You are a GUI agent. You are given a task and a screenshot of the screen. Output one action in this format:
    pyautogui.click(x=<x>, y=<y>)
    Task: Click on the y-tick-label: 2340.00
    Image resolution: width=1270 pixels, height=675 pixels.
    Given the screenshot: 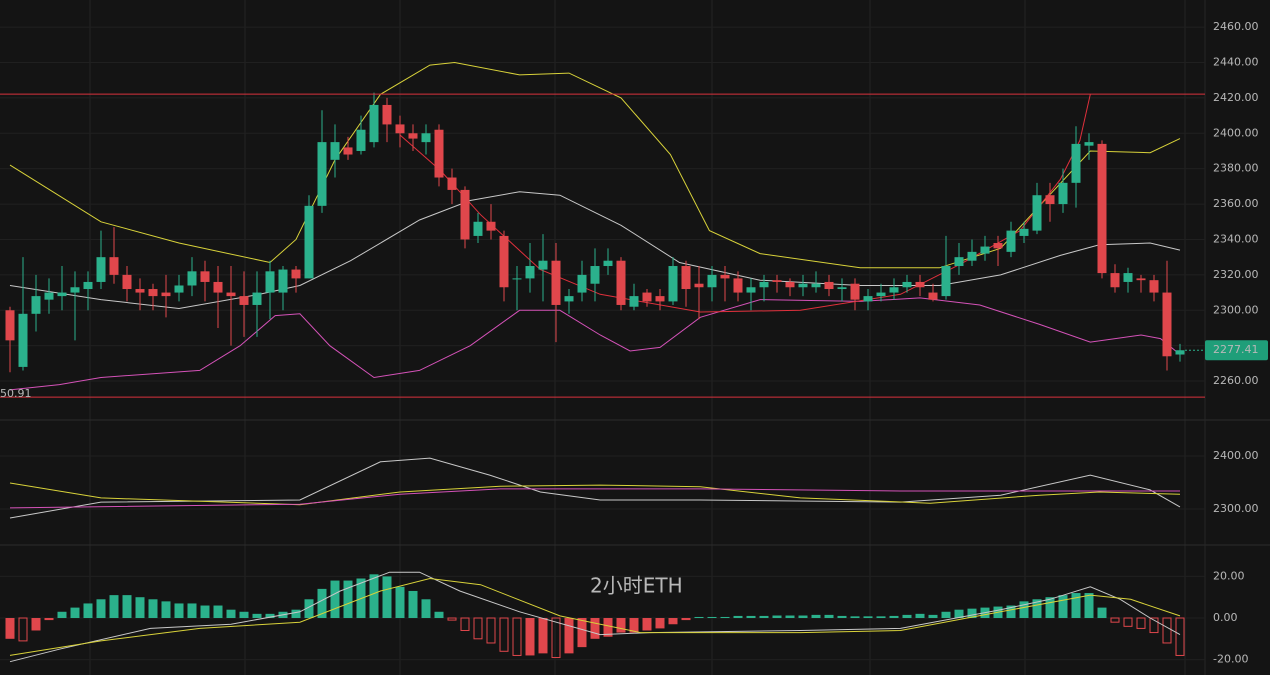 What is the action you would take?
    pyautogui.click(x=1236, y=238)
    